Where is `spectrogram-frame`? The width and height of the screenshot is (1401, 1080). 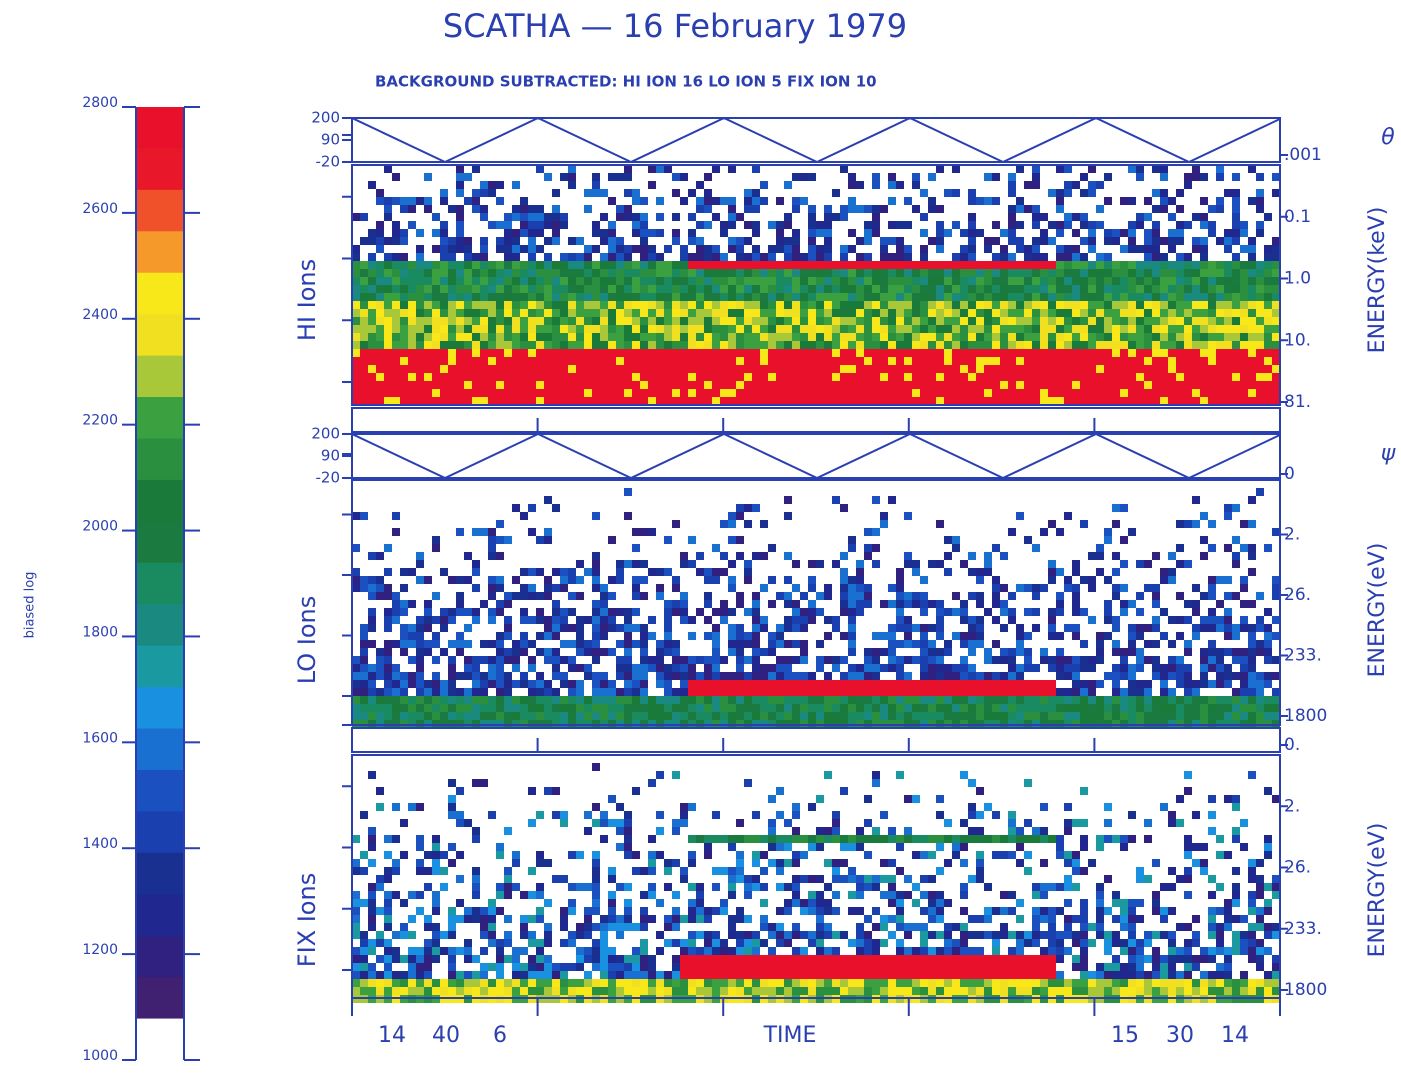 spectrogram-frame is located at coordinates (816, 285).